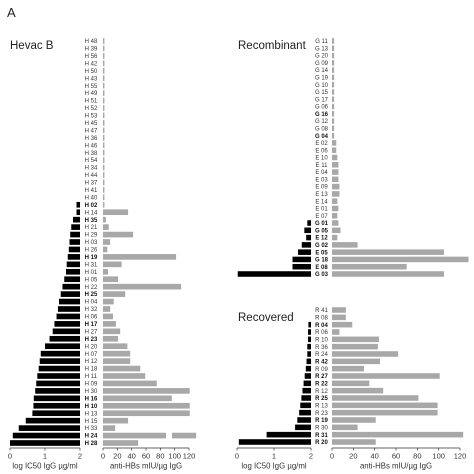  I want to click on row-label: H 52, so click(91, 109).